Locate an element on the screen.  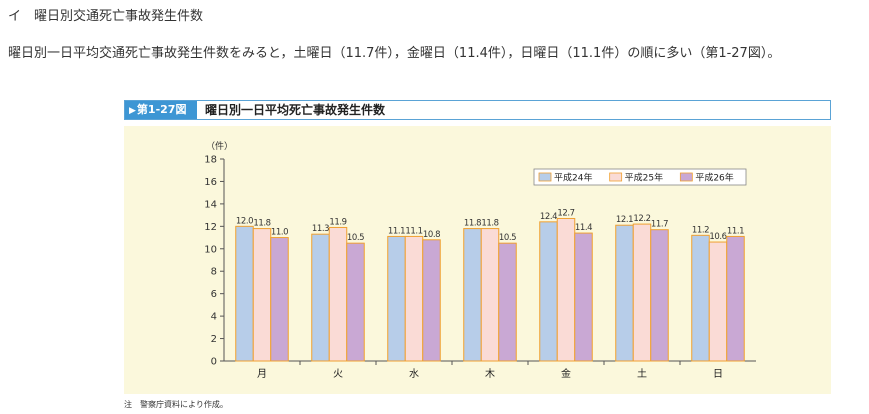
y-axis-unit-label: （件） is located at coordinates (219, 146).